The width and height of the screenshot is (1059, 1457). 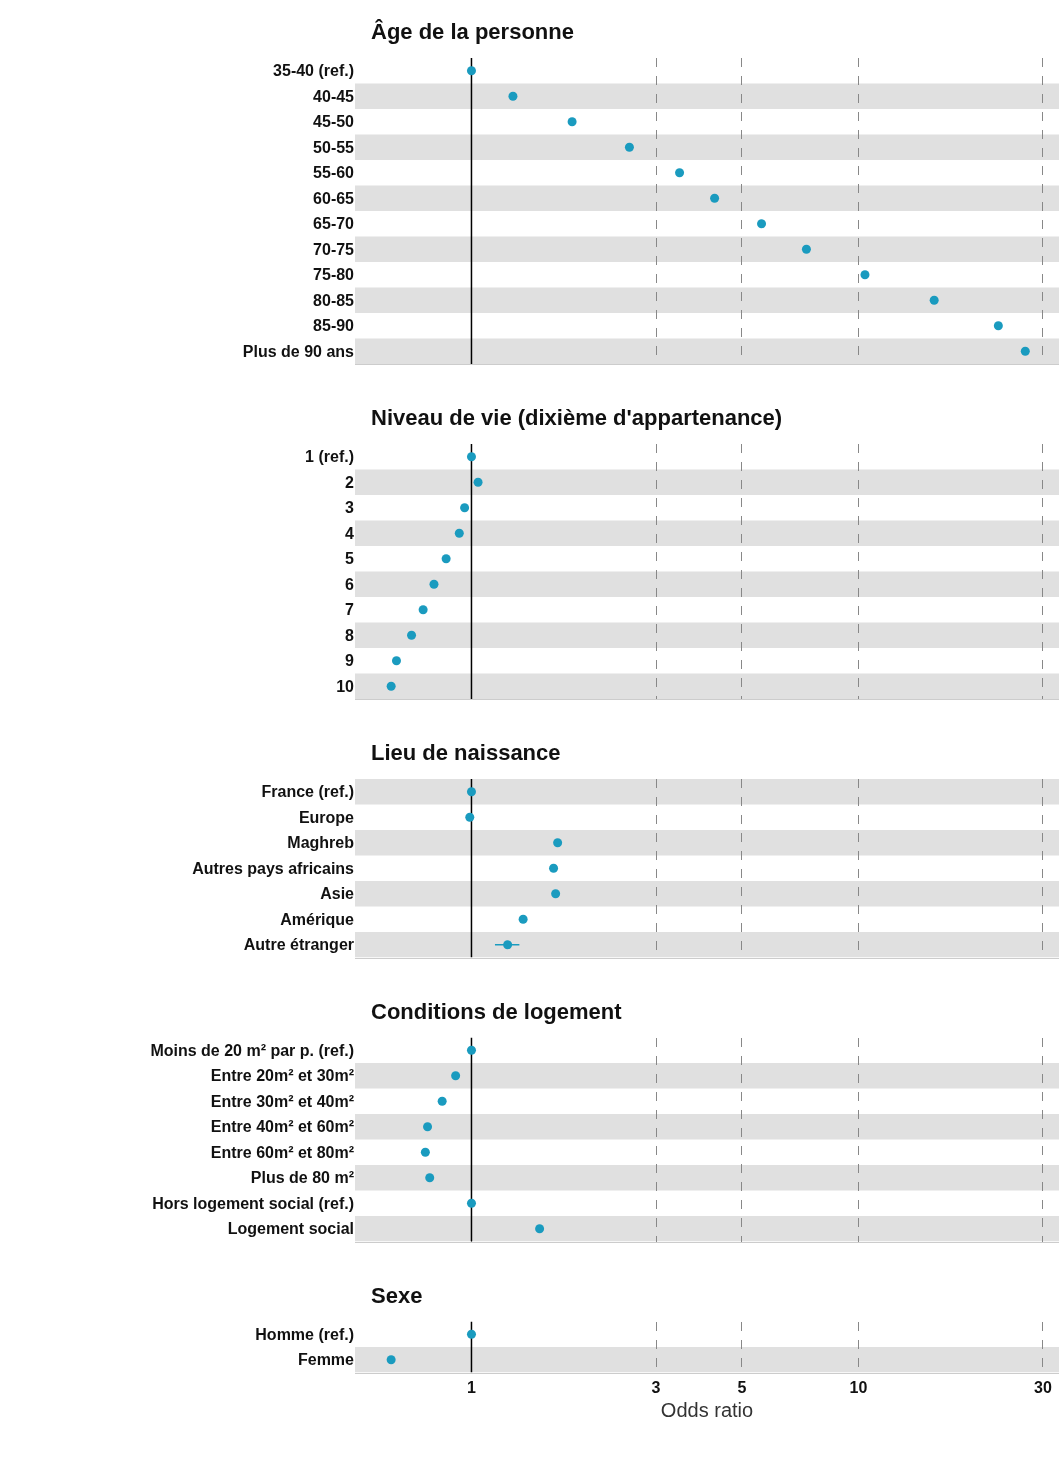 I want to click on y-tick-label: 65-70, so click(x=334, y=224).